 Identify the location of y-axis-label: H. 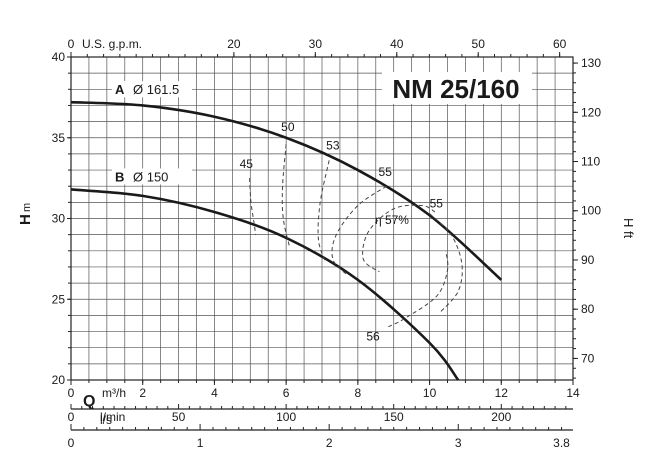
(25, 219).